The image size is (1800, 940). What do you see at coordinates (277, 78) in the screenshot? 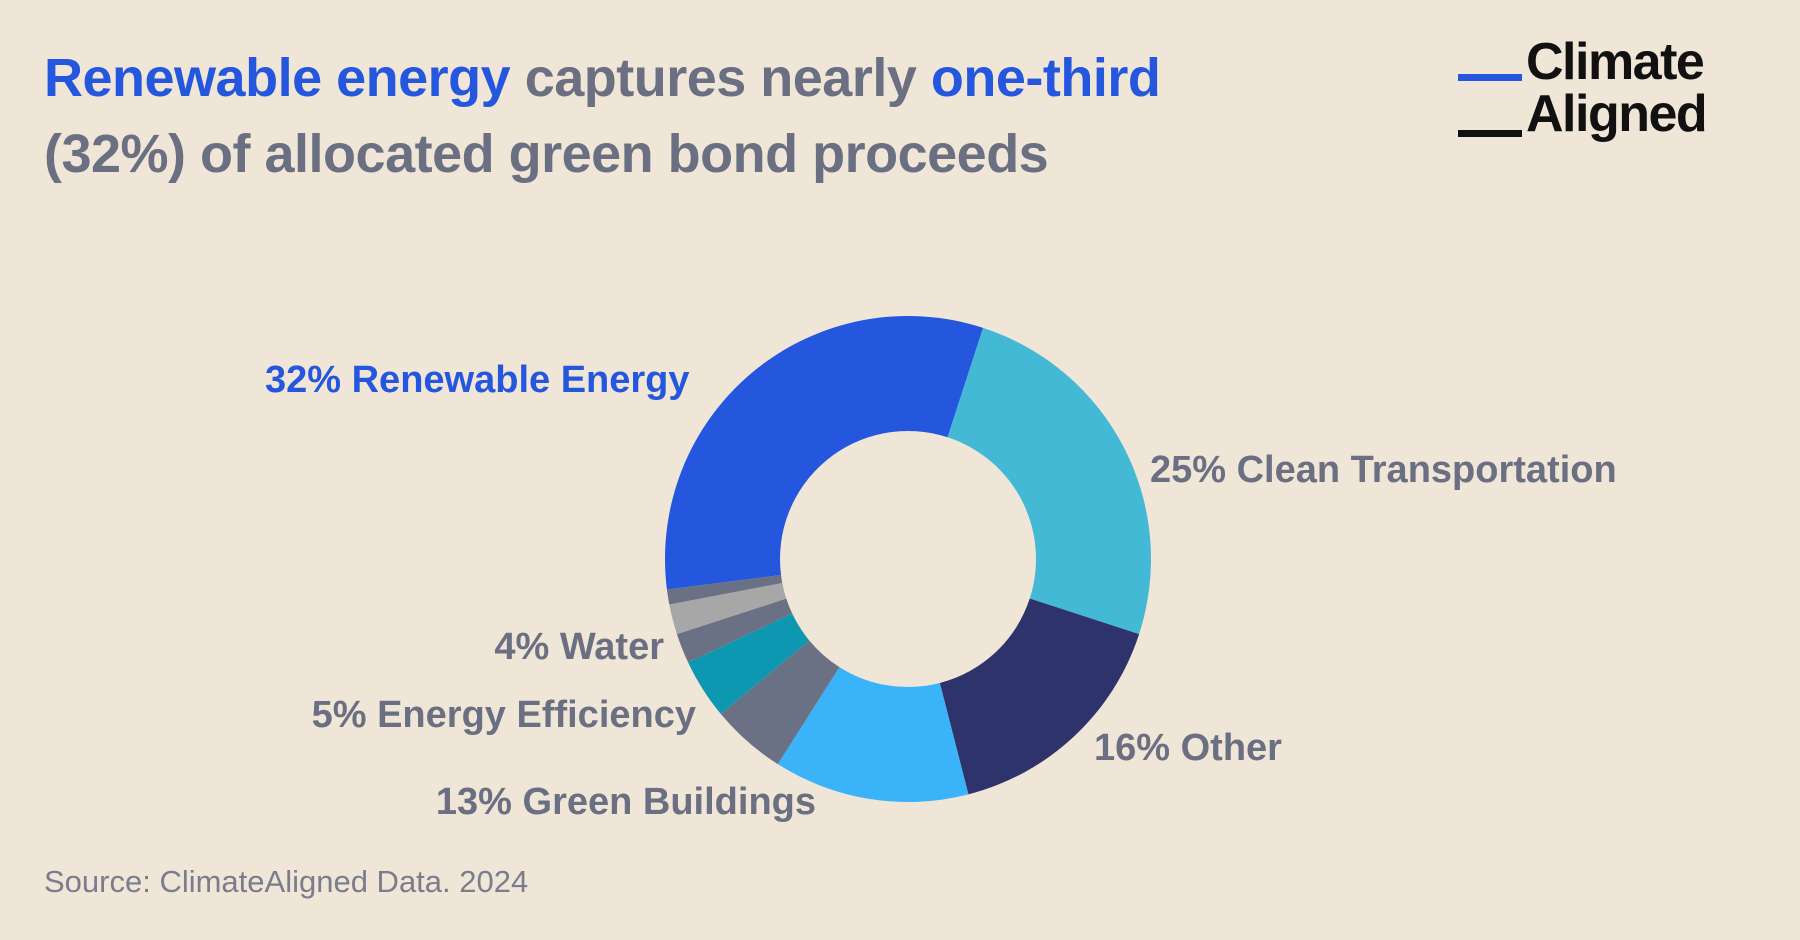
I see `title-part: Renewable energy` at bounding box center [277, 78].